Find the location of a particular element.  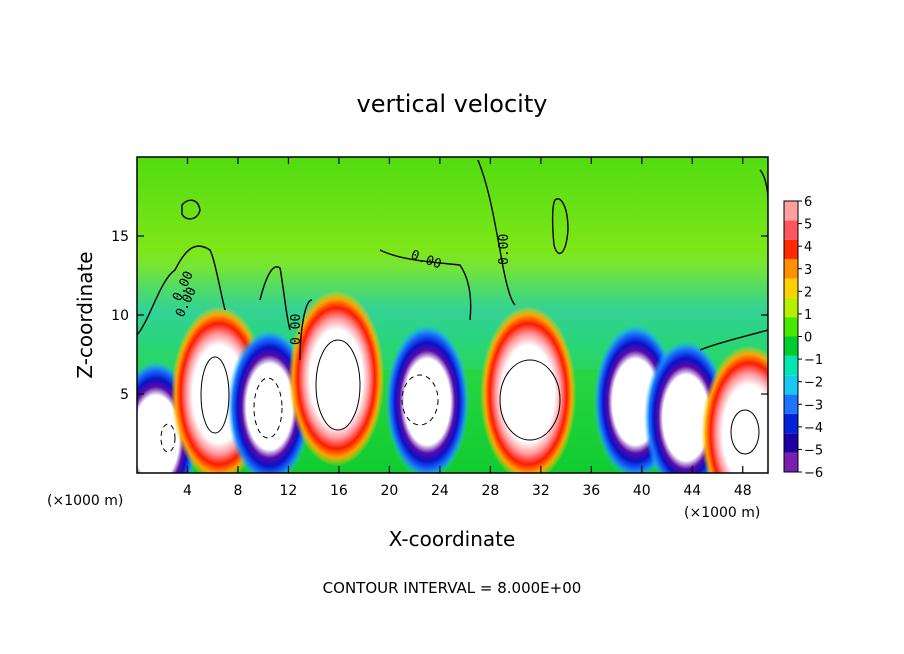

colorbar-label: 3 is located at coordinates (808, 270).